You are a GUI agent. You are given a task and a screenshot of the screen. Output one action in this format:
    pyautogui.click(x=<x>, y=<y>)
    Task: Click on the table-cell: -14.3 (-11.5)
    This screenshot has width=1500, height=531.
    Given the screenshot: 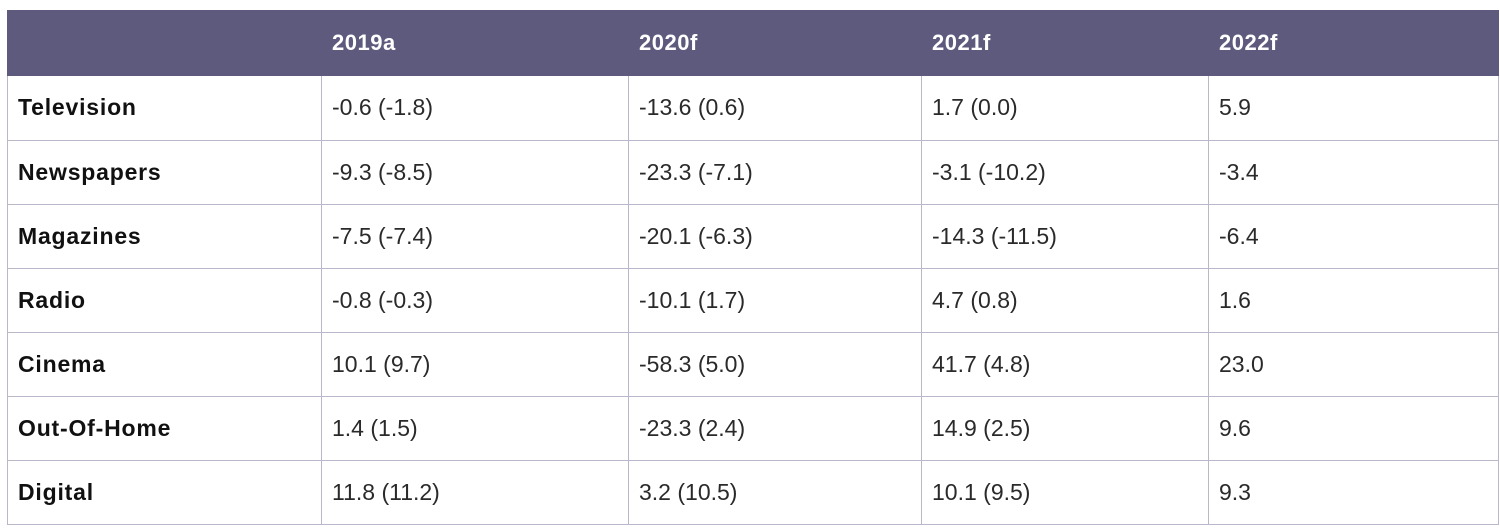 What is the action you would take?
    pyautogui.click(x=1065, y=236)
    